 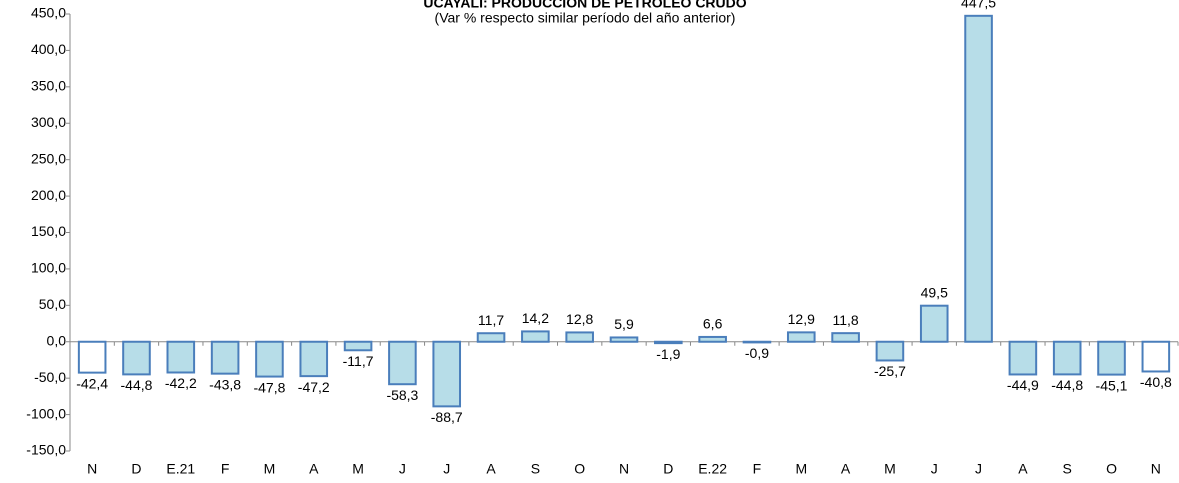 I want to click on value-label: 5,9, so click(x=624, y=324).